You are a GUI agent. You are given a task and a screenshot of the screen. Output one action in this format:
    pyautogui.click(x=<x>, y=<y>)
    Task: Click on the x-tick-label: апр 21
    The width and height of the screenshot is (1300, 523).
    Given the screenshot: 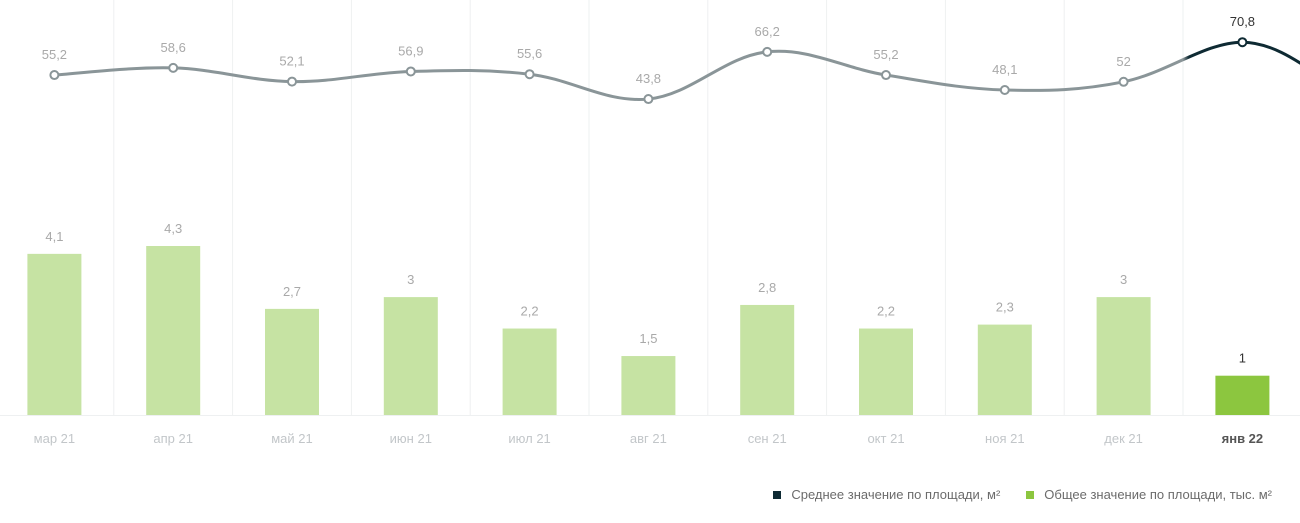 What is the action you would take?
    pyautogui.click(x=173, y=438)
    